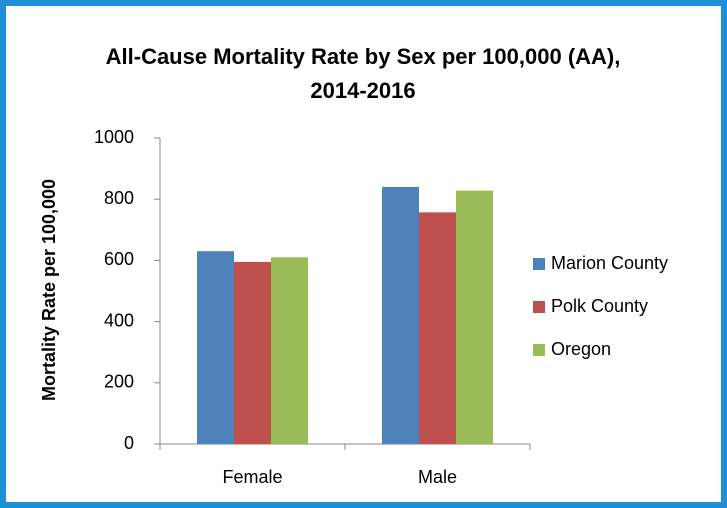  Describe the element at coordinates (599, 306) in the screenshot. I see `legend-label: Polk County` at that location.